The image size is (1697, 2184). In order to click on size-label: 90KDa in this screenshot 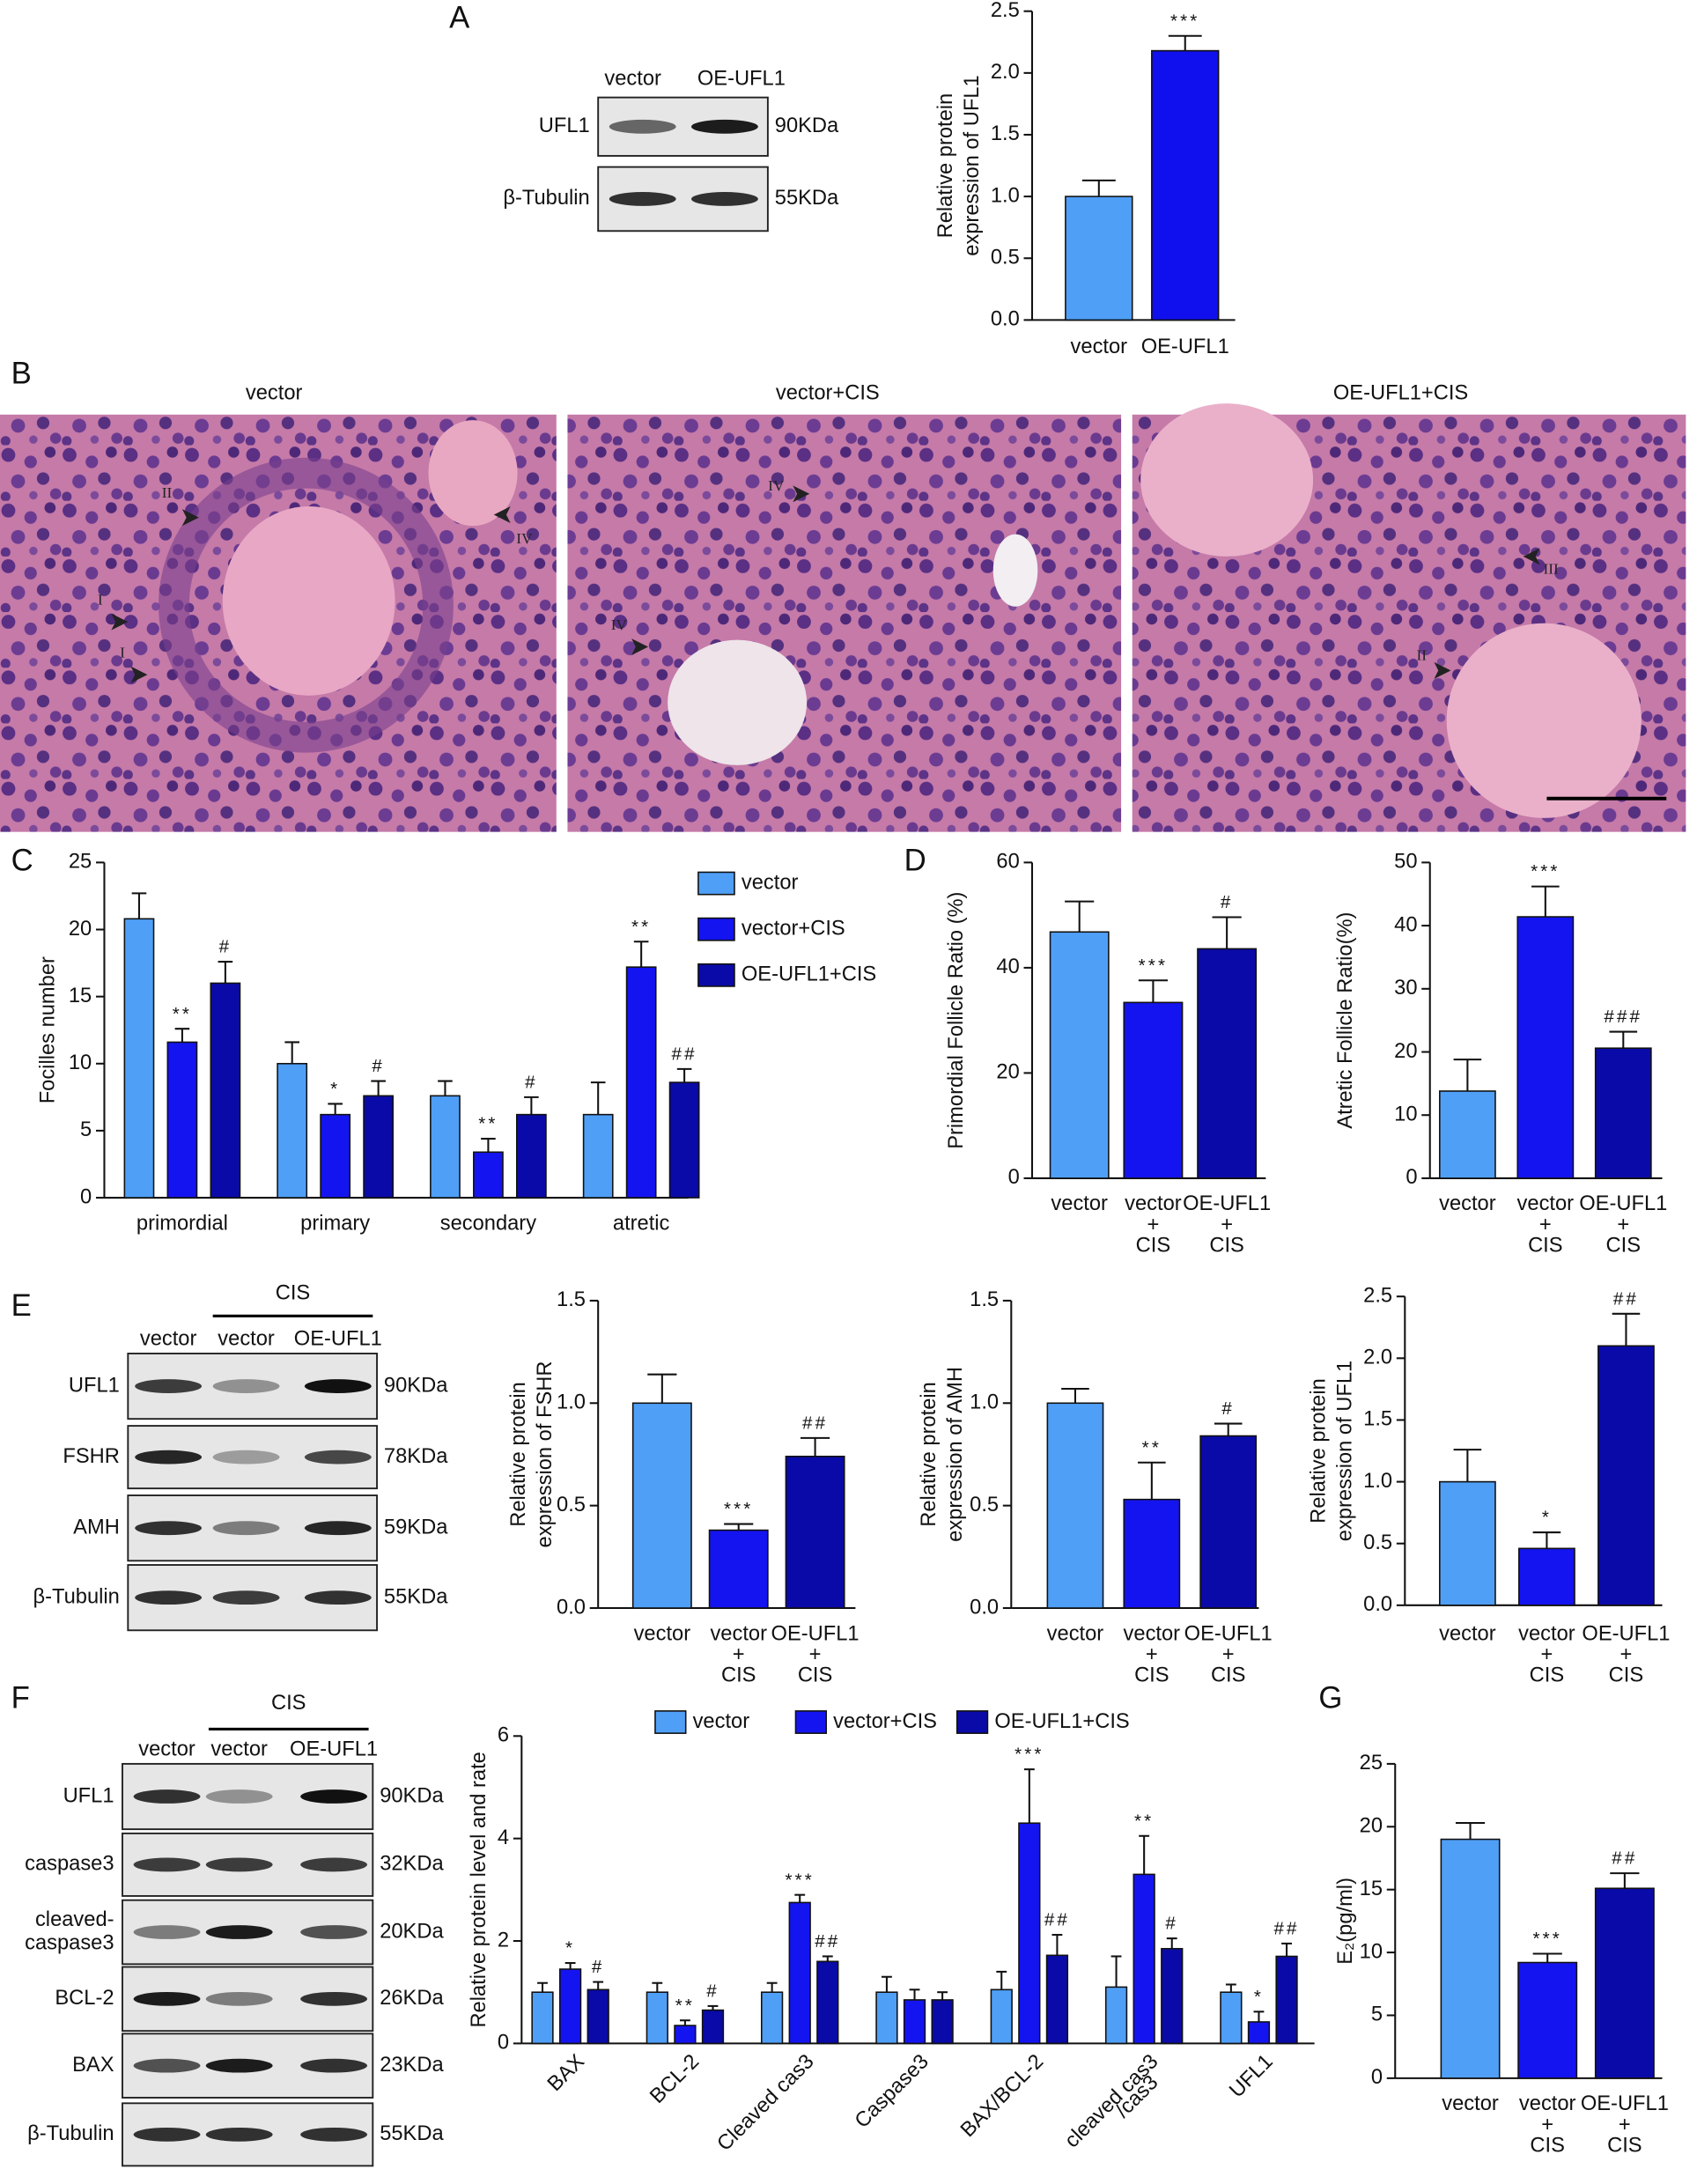, I will do `click(412, 1795)`.